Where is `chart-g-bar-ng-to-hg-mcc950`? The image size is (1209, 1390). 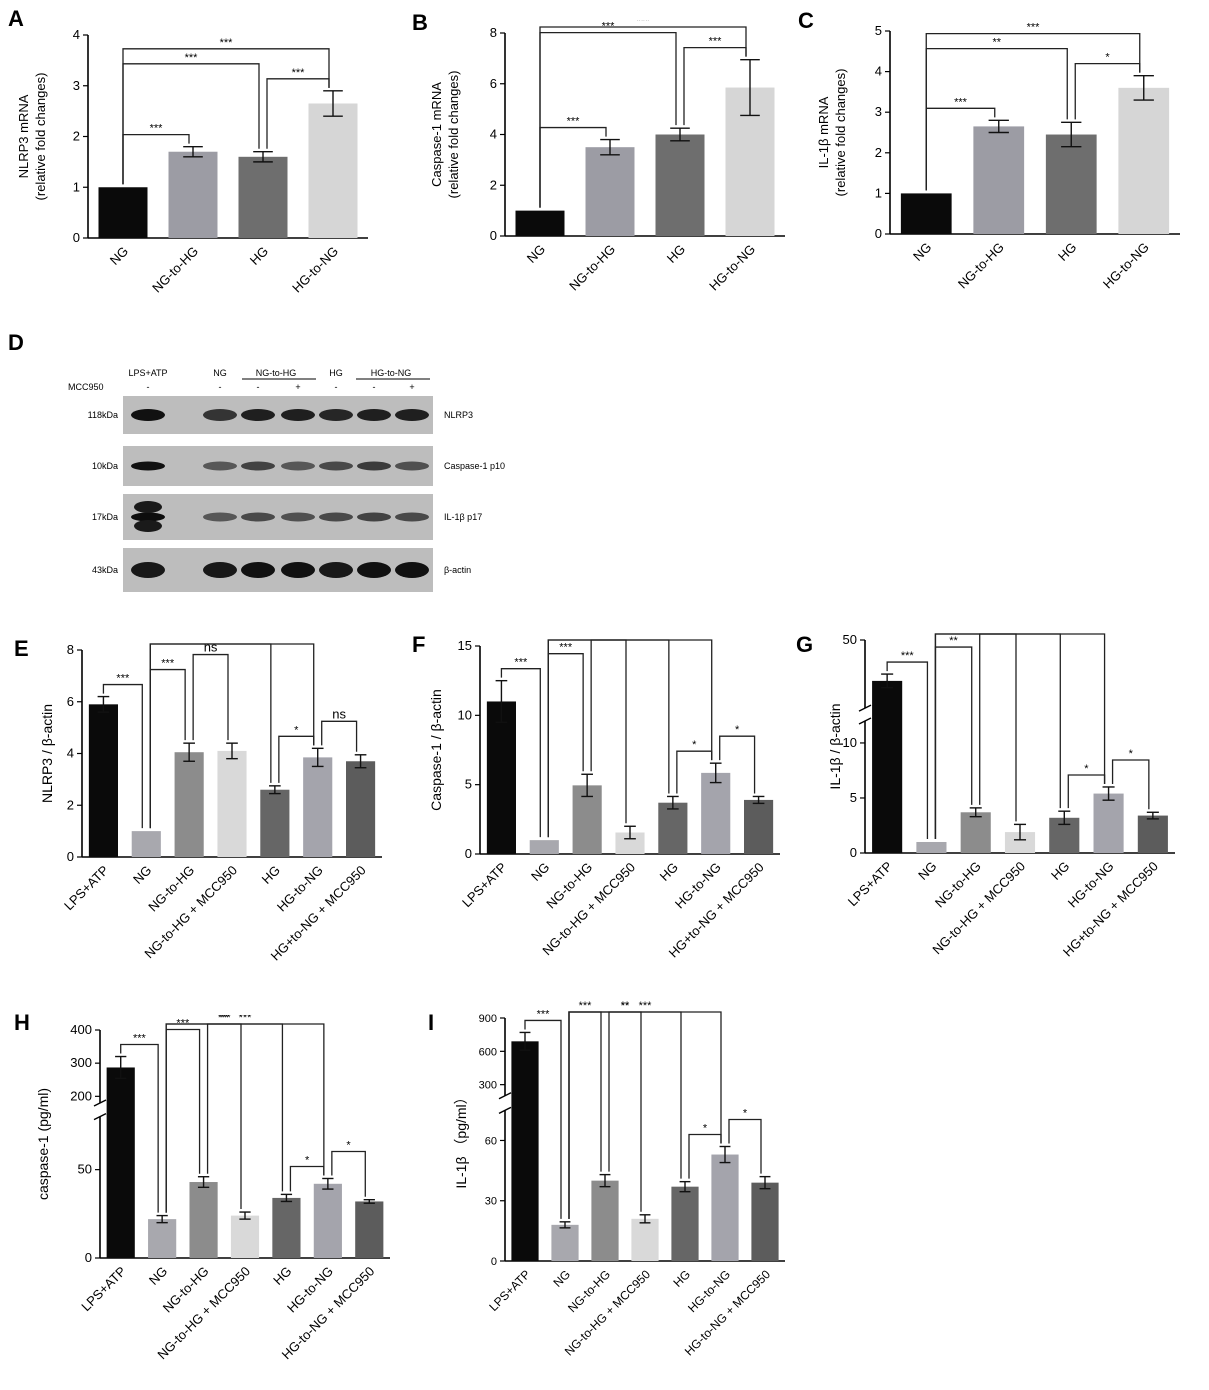 chart-g-bar-ng-to-hg-mcc950 is located at coordinates (1020, 842).